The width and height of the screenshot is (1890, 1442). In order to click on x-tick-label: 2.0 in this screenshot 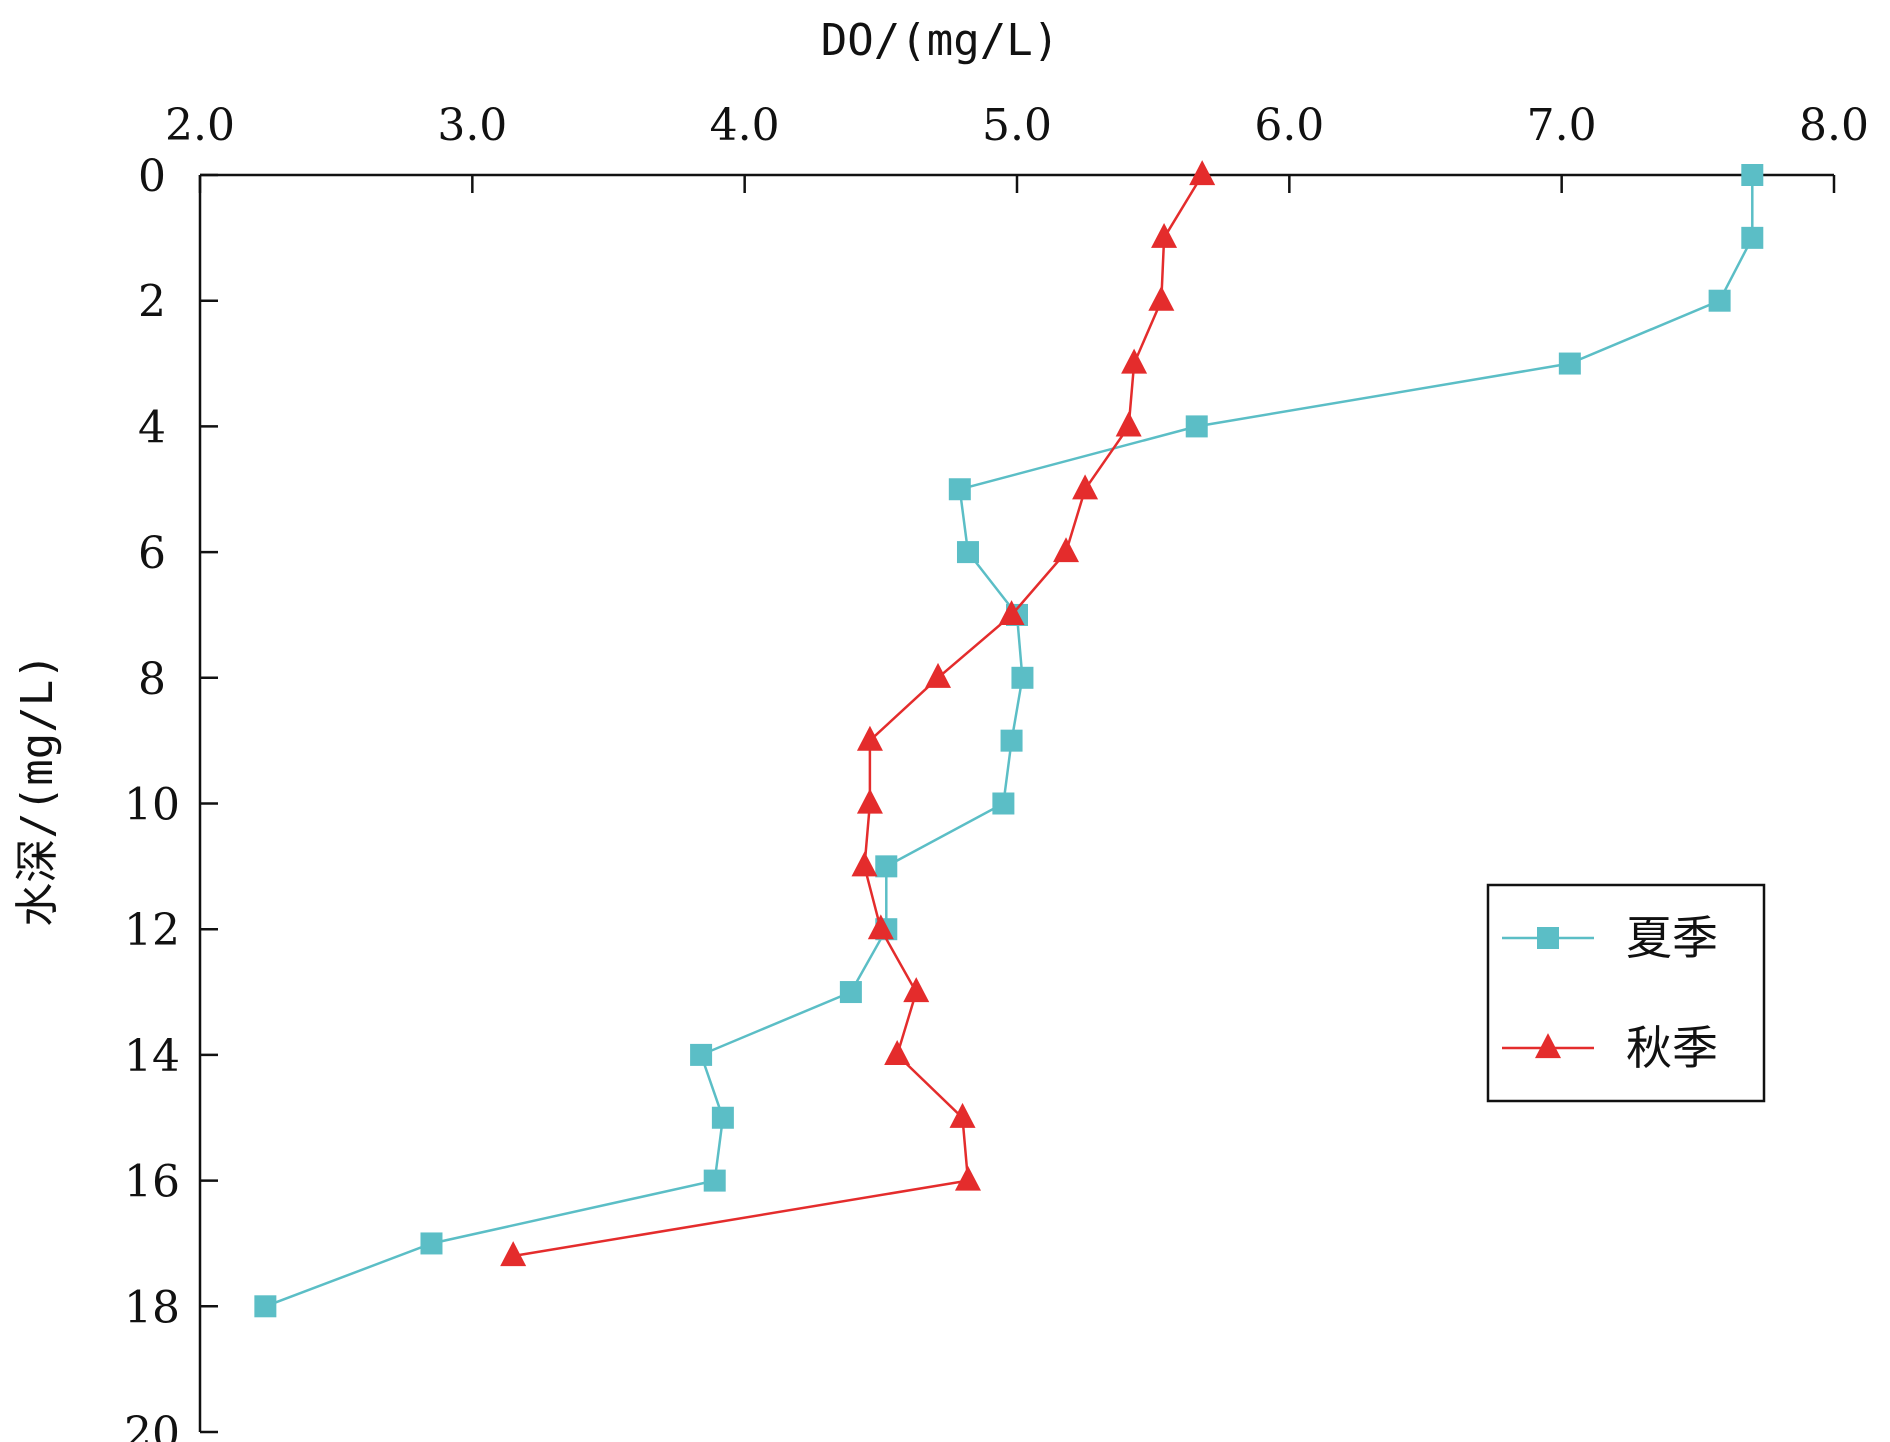, I will do `click(200, 125)`.